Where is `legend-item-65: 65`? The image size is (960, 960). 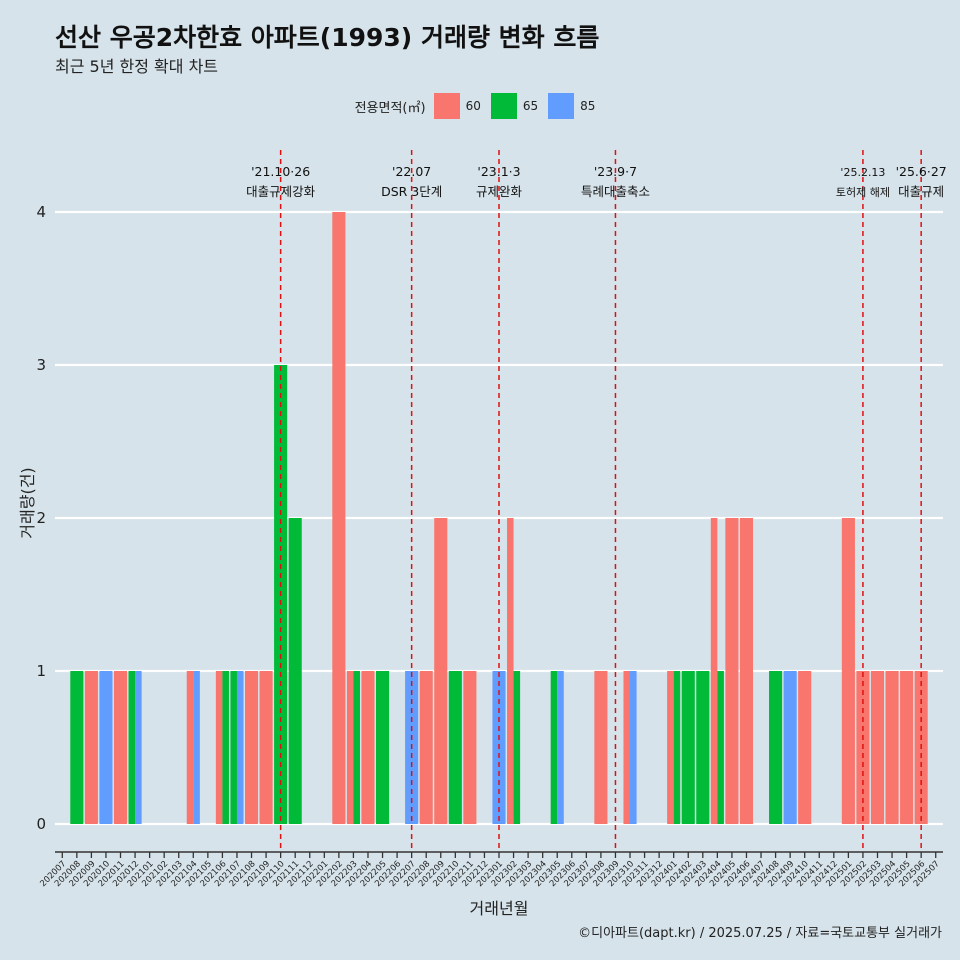
legend-item-65: 65 is located at coordinates (514, 106).